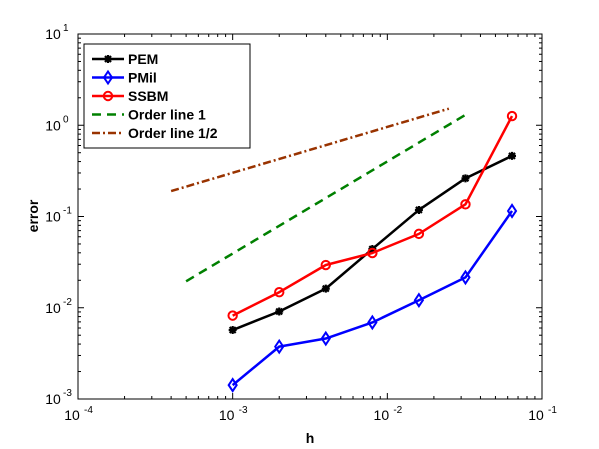  What do you see at coordinates (67, 211) in the screenshot?
I see `y-tick-exponent: -1` at bounding box center [67, 211].